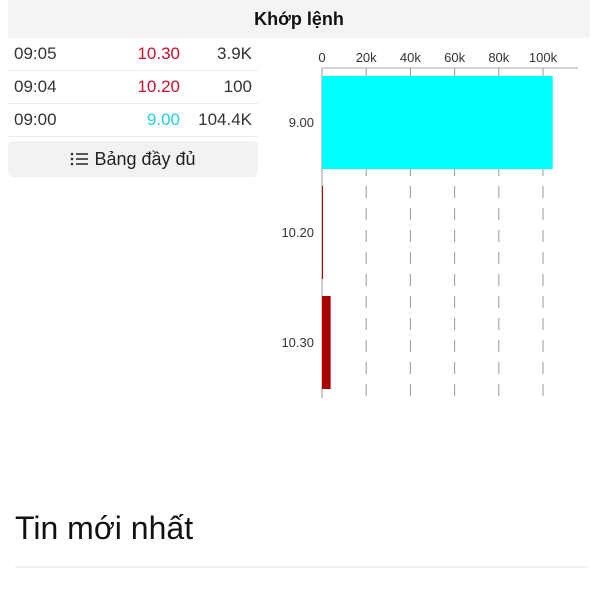 The image size is (600, 600). I want to click on trade-time: 09:05, so click(35, 53).